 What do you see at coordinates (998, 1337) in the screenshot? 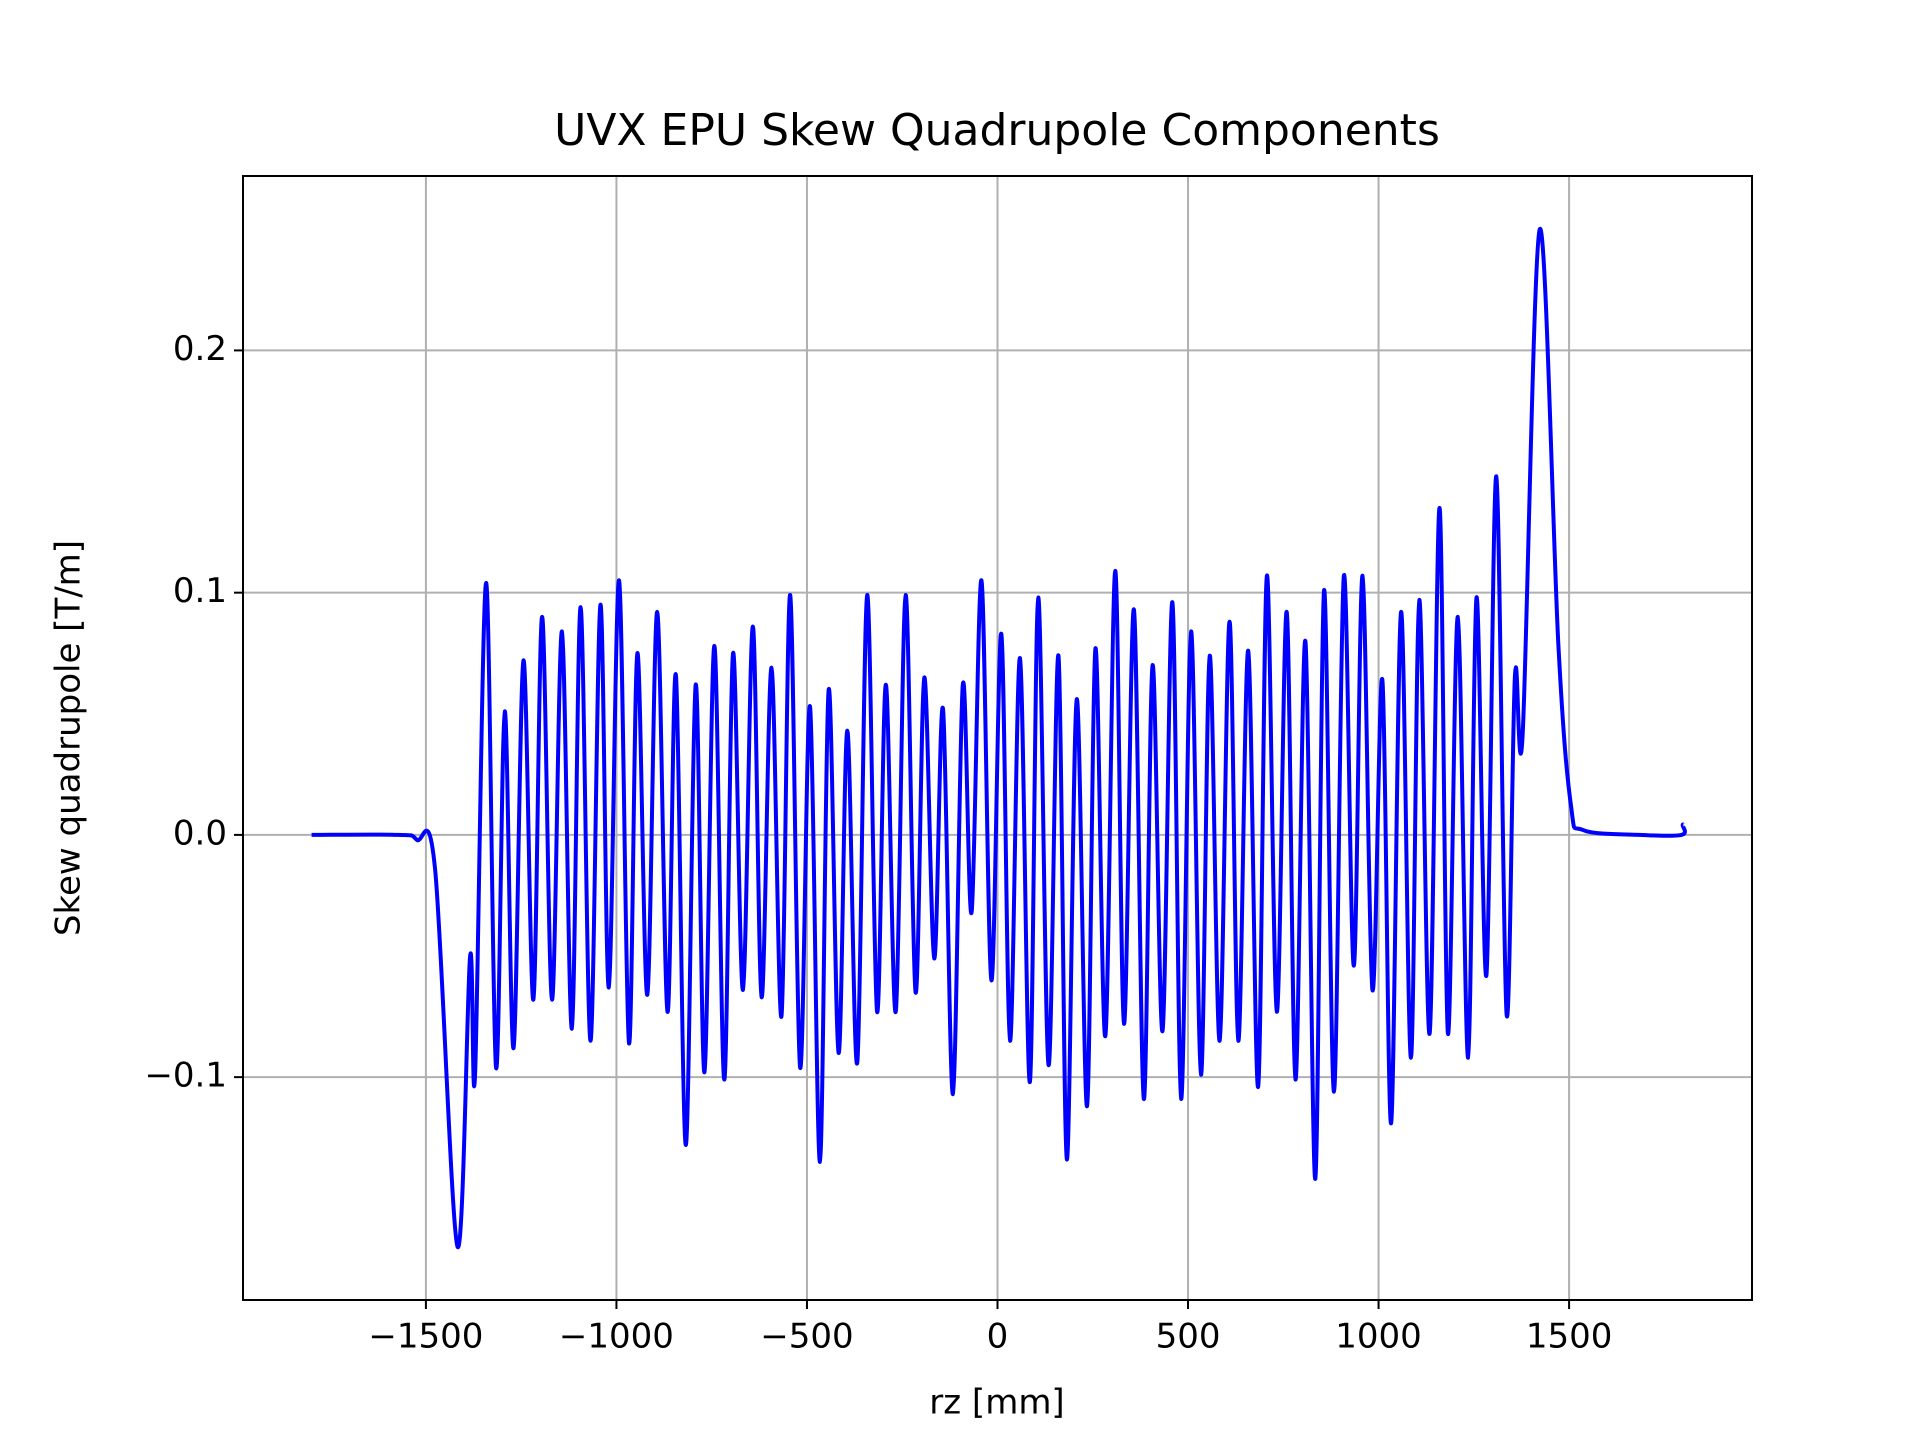
I see `x-tick-label: 0` at bounding box center [998, 1337].